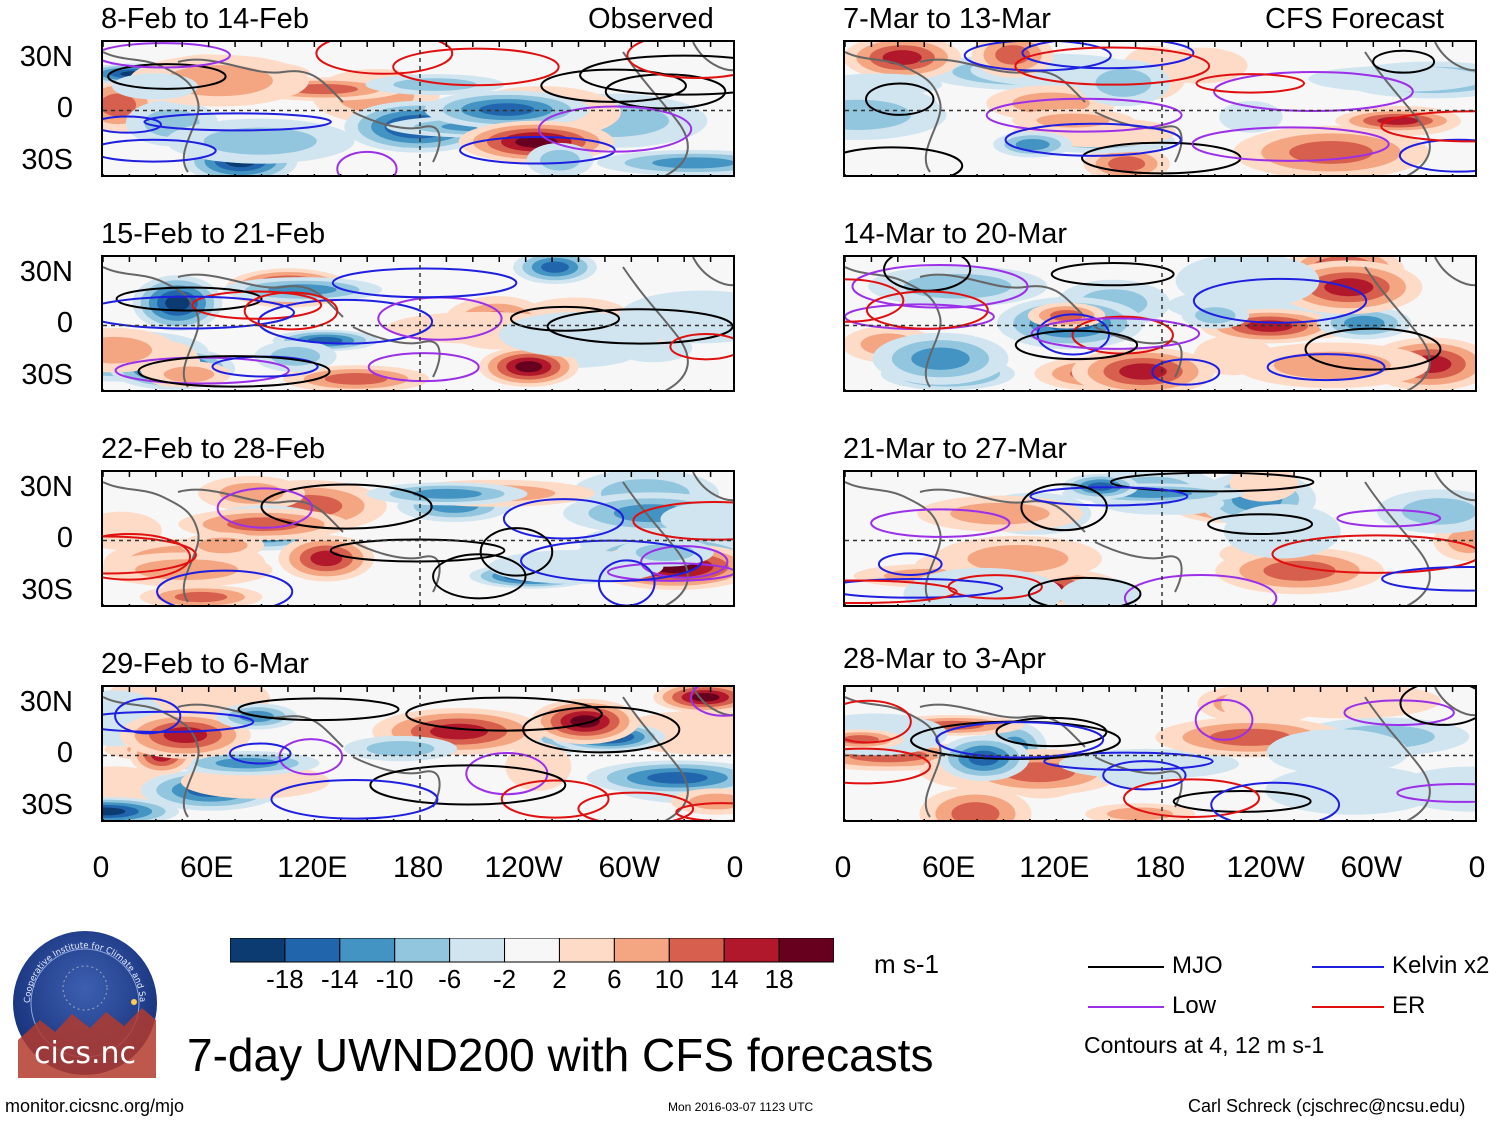  I want to click on footer-url: monitor.cicsnc.org/mjo, so click(95, 1106).